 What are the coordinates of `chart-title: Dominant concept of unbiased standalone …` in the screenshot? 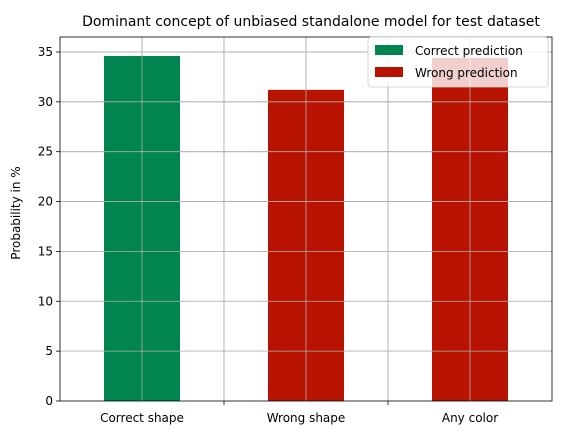 It's located at (311, 22).